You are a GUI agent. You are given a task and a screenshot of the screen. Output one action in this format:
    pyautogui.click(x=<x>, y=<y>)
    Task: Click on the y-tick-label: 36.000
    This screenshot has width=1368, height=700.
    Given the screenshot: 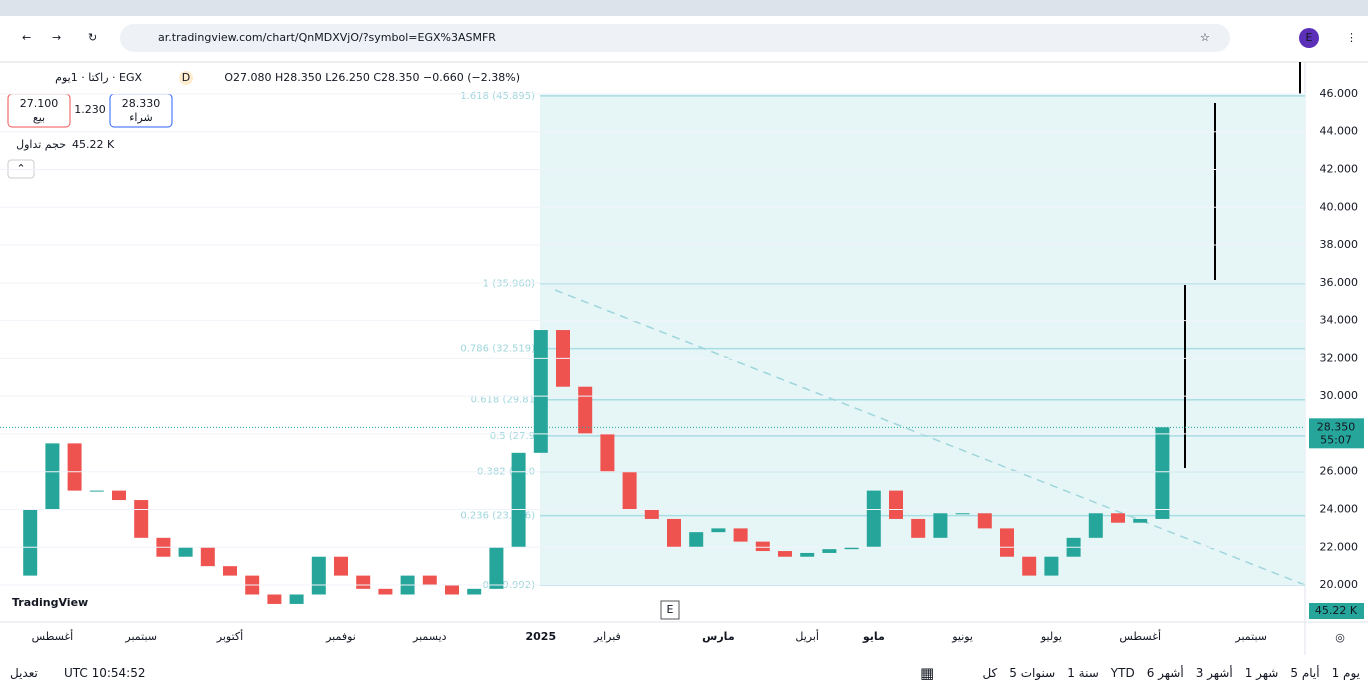 What is the action you would take?
    pyautogui.click(x=1339, y=282)
    